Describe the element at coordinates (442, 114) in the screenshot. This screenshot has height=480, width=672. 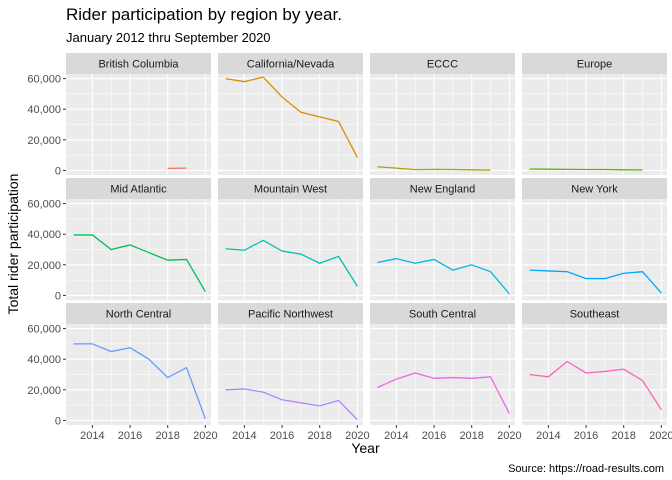
I see `facet-eccc: ECCC` at that location.